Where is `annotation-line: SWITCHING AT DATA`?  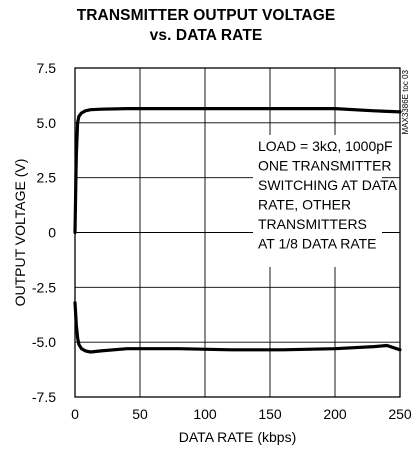 annotation-line: SWITCHING AT DATA is located at coordinates (328, 185).